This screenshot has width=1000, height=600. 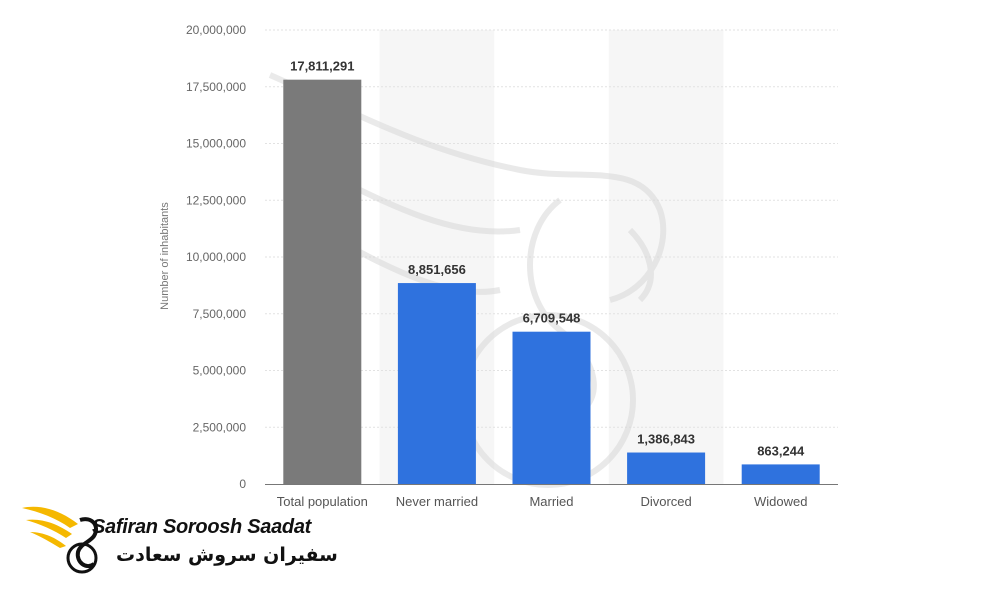 What do you see at coordinates (437, 501) in the screenshot?
I see `category-label: Never married` at bounding box center [437, 501].